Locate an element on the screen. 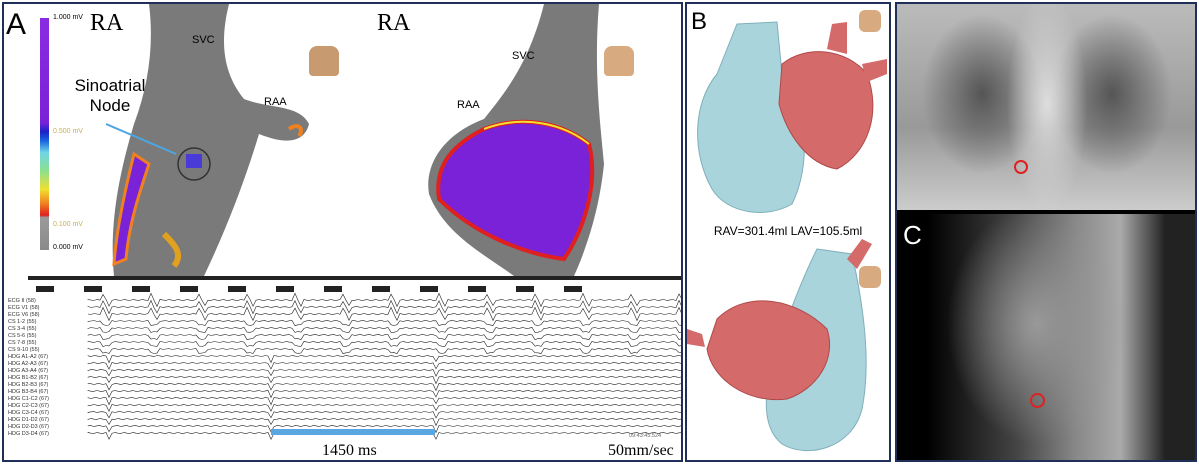  panel-b-label: B is located at coordinates (699, 21).